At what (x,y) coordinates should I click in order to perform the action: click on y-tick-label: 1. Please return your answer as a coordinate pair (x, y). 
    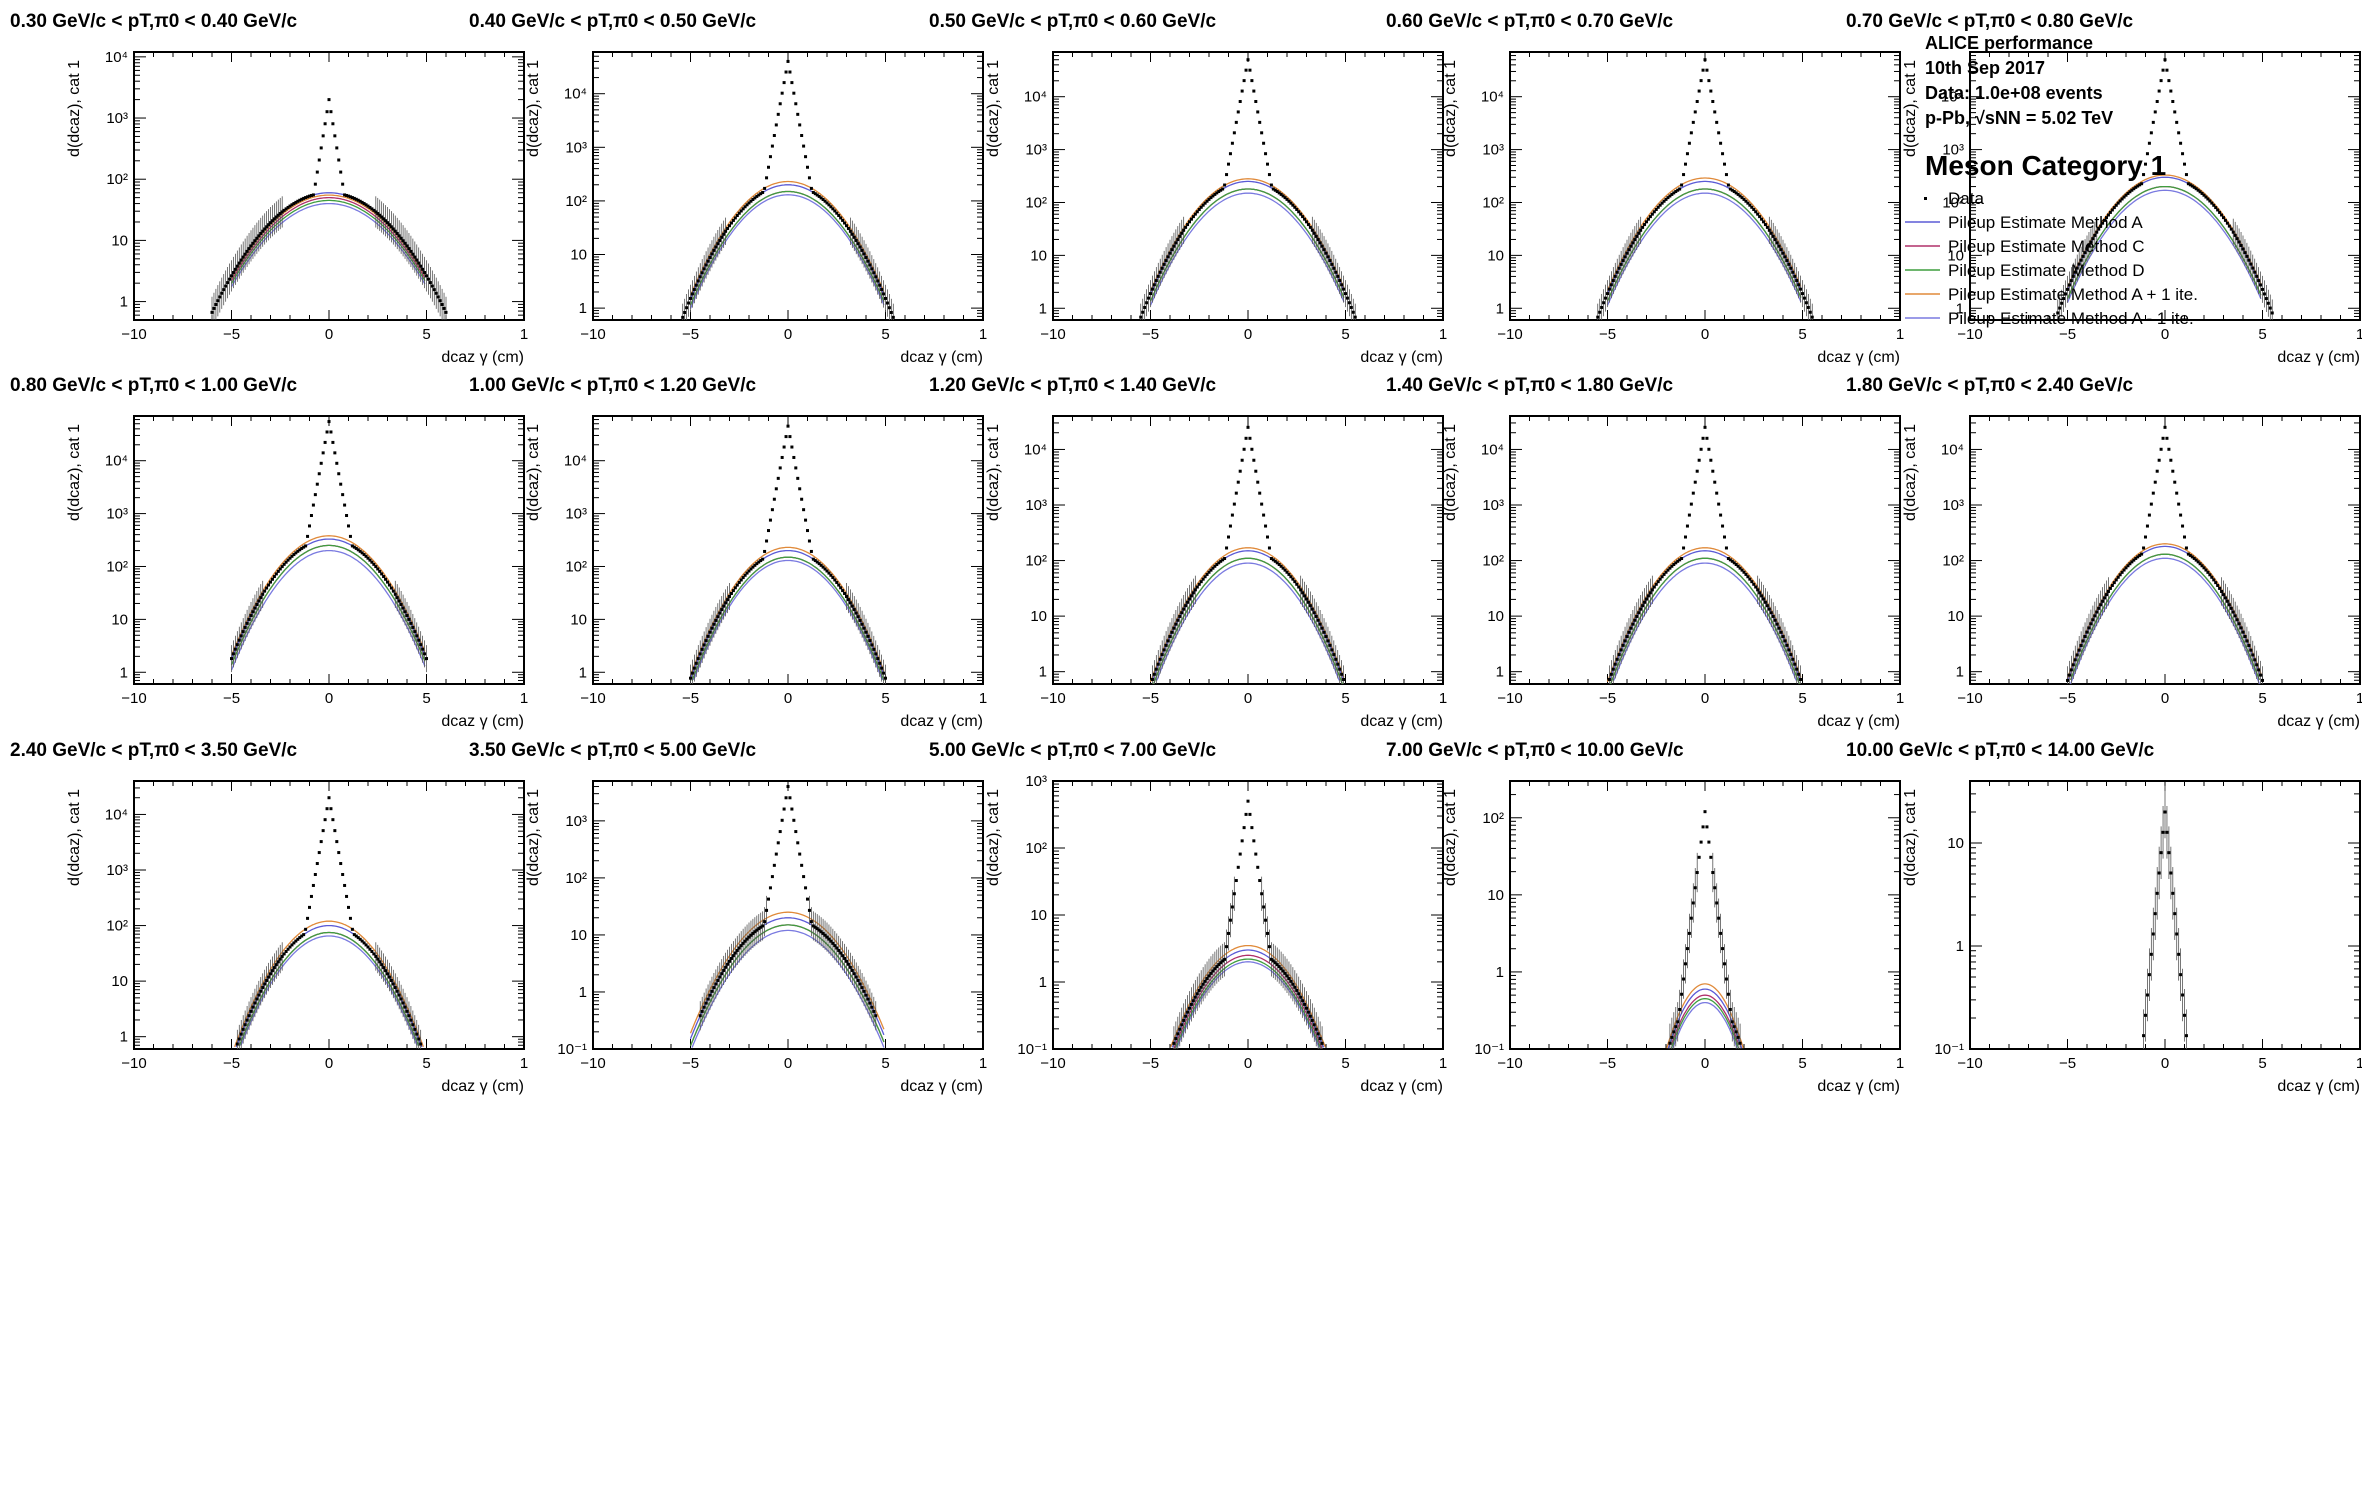
    Looking at the image, I should click on (1500, 308).